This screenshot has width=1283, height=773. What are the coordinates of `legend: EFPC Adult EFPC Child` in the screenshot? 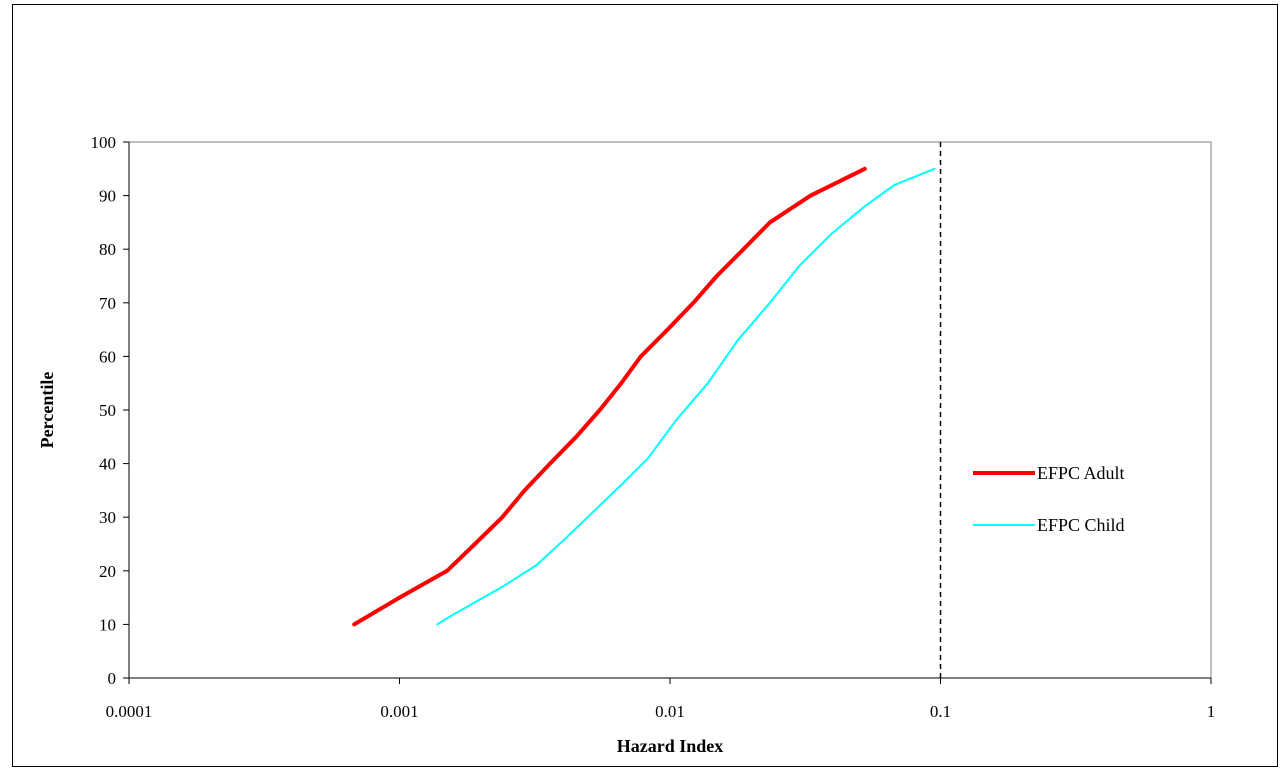 It's located at (1049, 499).